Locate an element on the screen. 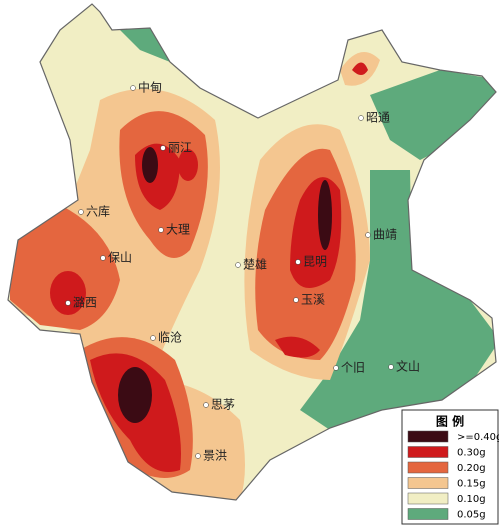 The image size is (499, 525). legend-label: 0.20g is located at coordinates (471, 468).